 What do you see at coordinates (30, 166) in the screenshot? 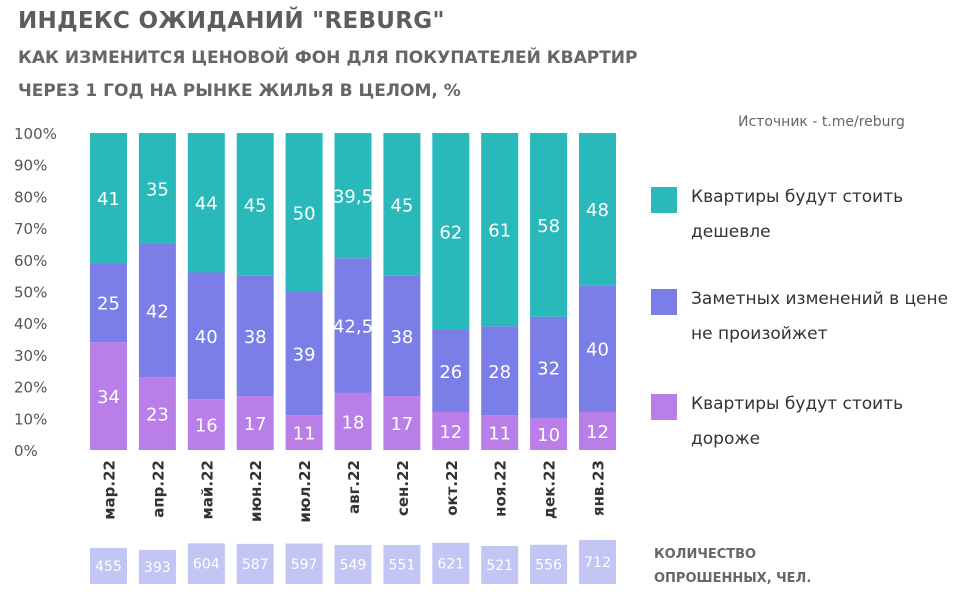
I see `y-tick-label: 90%` at bounding box center [30, 166].